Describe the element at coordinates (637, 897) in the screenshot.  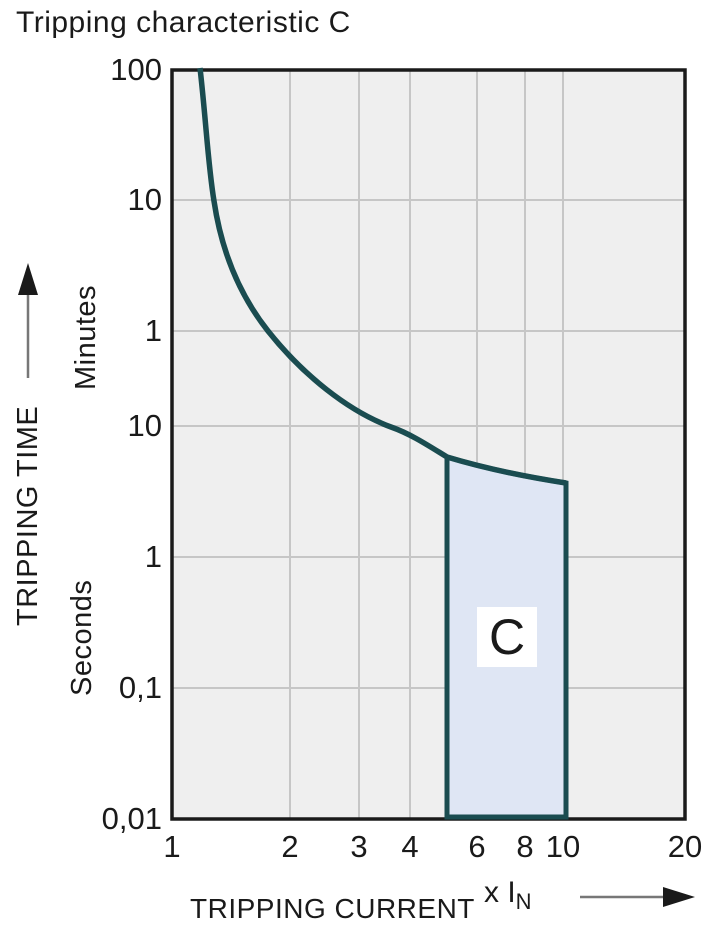
I see `right-arrow-icon` at that location.